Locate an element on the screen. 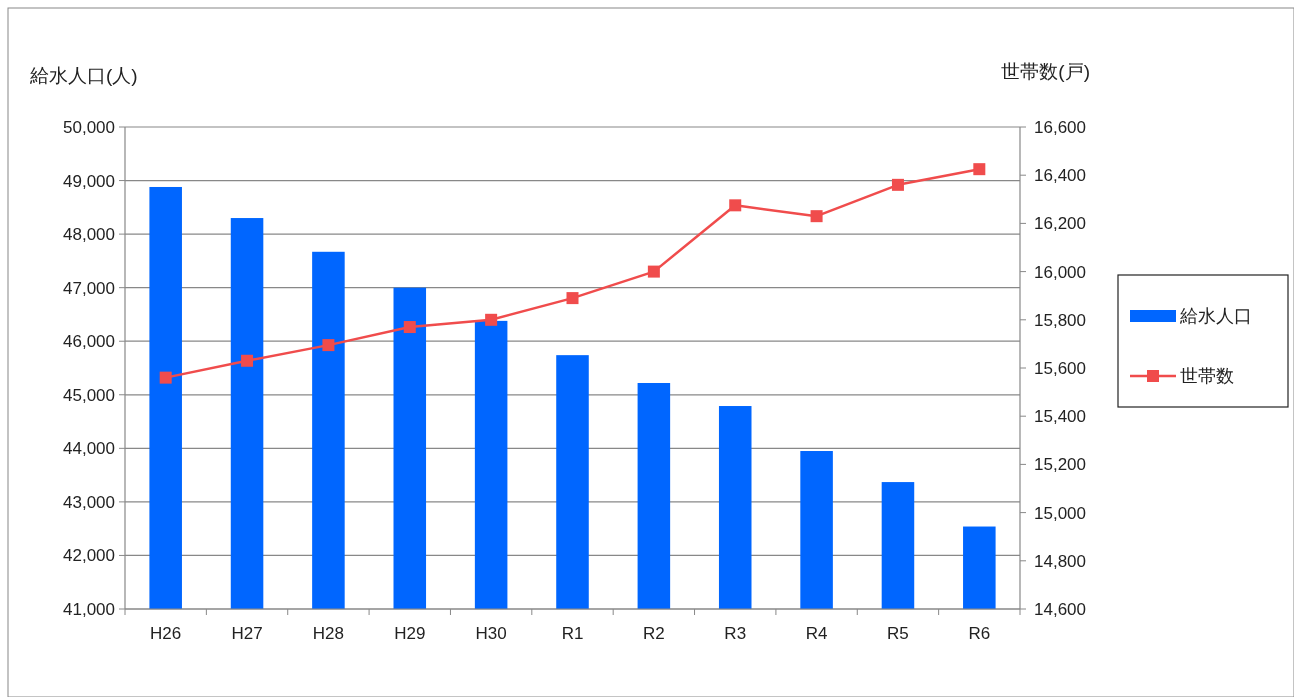 The width and height of the screenshot is (1294, 697). x-tick-label: H29 is located at coordinates (410, 633).